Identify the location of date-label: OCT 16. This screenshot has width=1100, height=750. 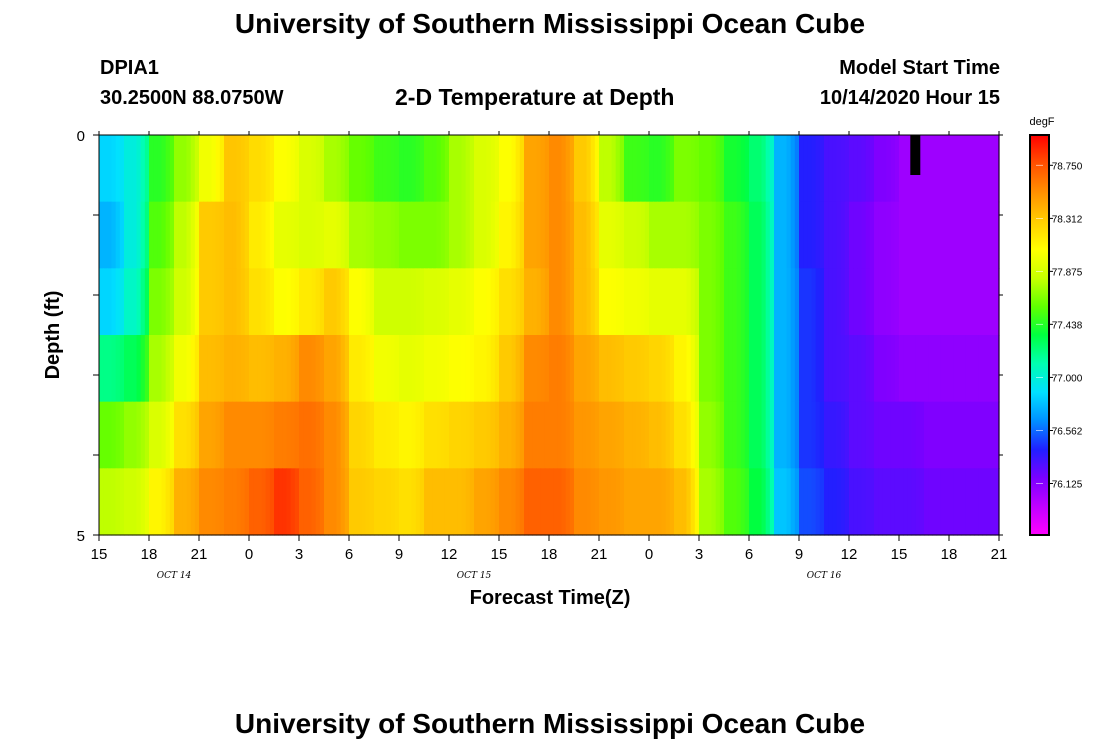
(824, 576).